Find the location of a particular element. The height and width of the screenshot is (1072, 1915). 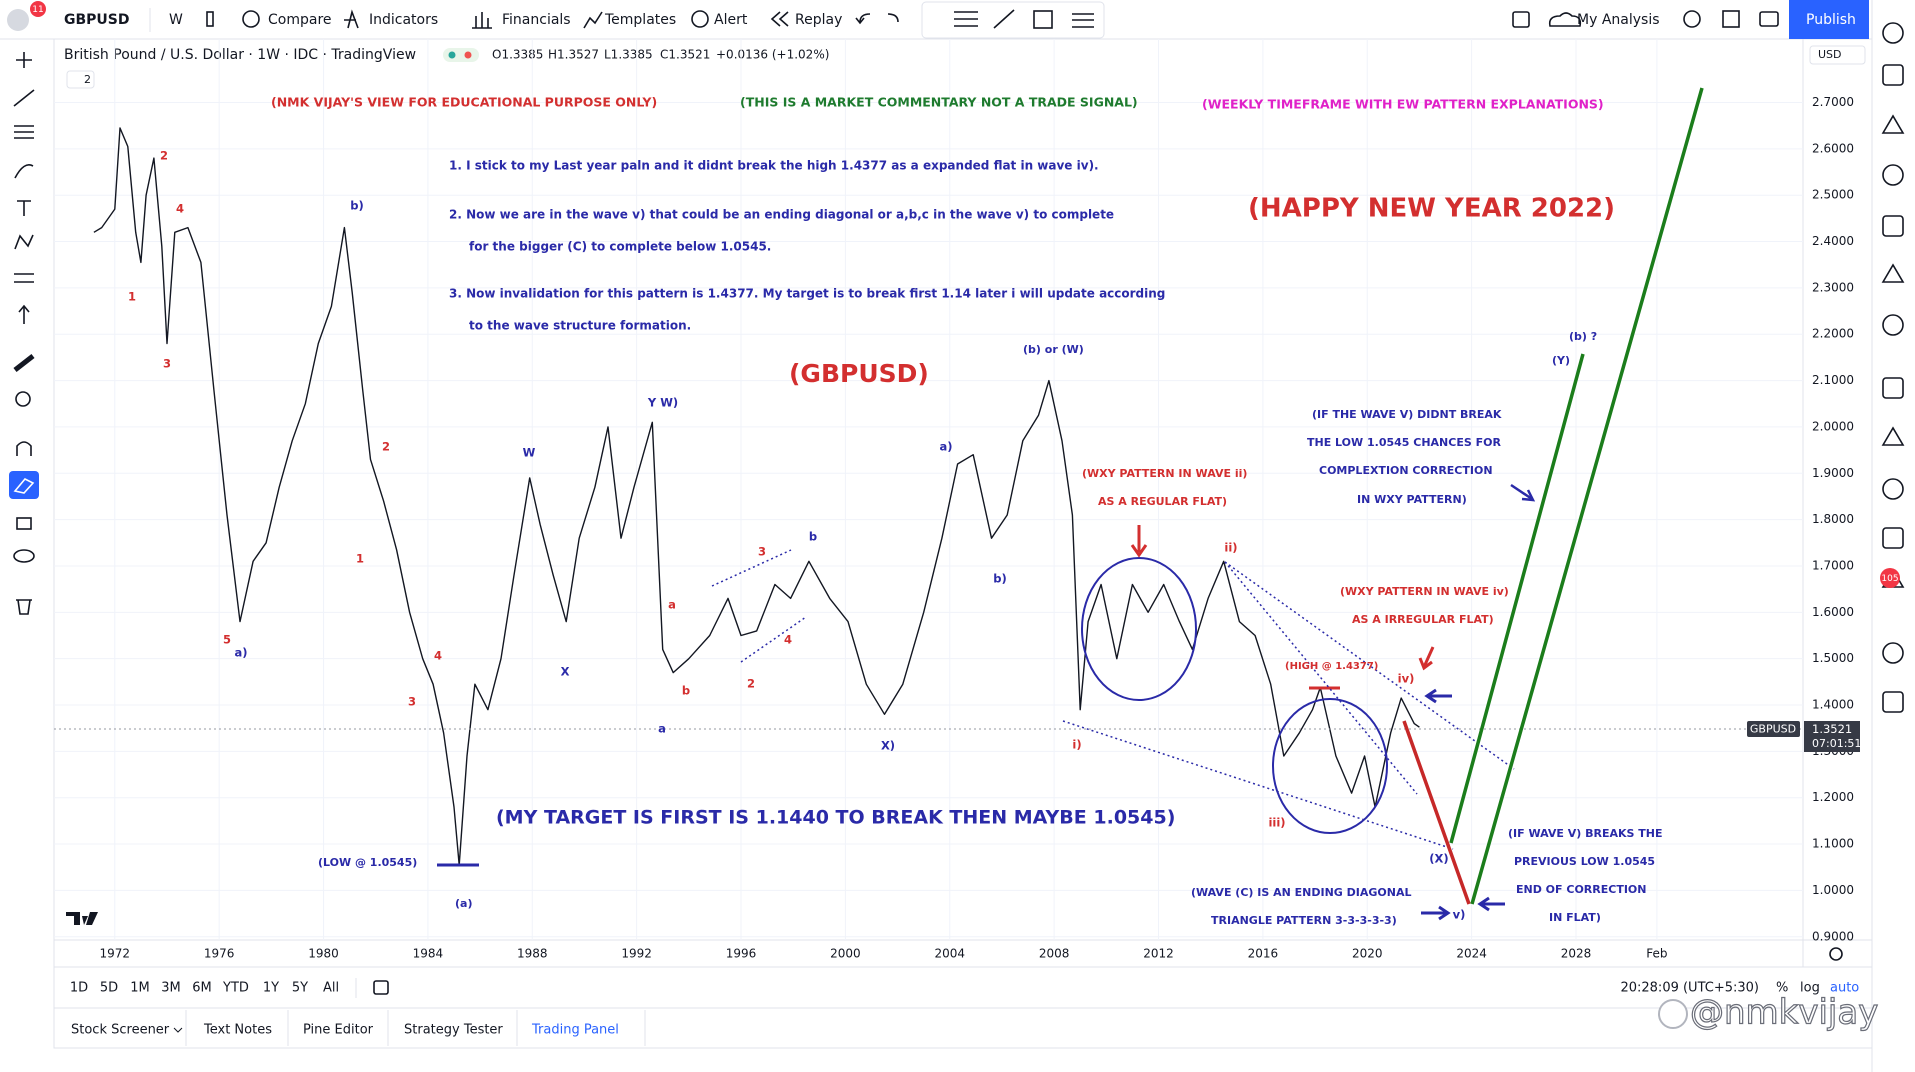

log-toggle: log is located at coordinates (1810, 988).